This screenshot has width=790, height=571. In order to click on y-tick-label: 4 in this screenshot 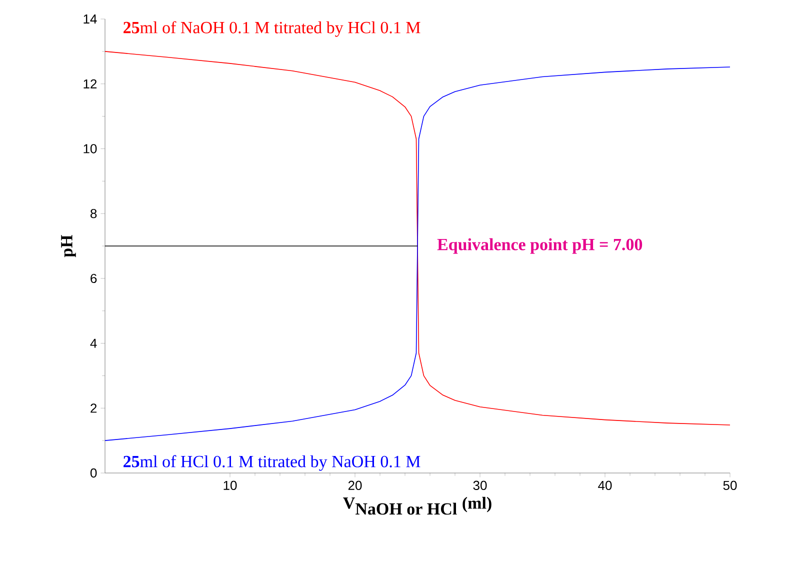, I will do `click(93, 343)`.